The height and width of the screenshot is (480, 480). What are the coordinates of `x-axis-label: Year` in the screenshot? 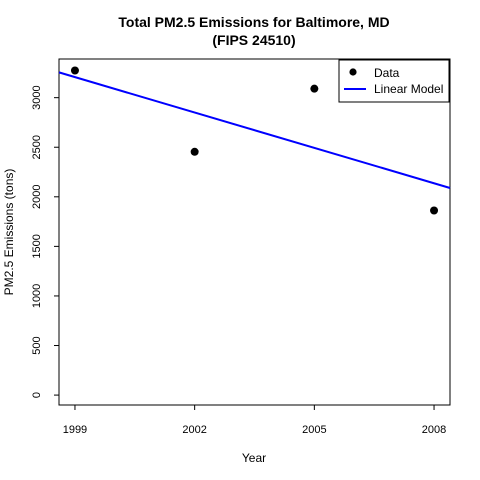 It's located at (254, 458).